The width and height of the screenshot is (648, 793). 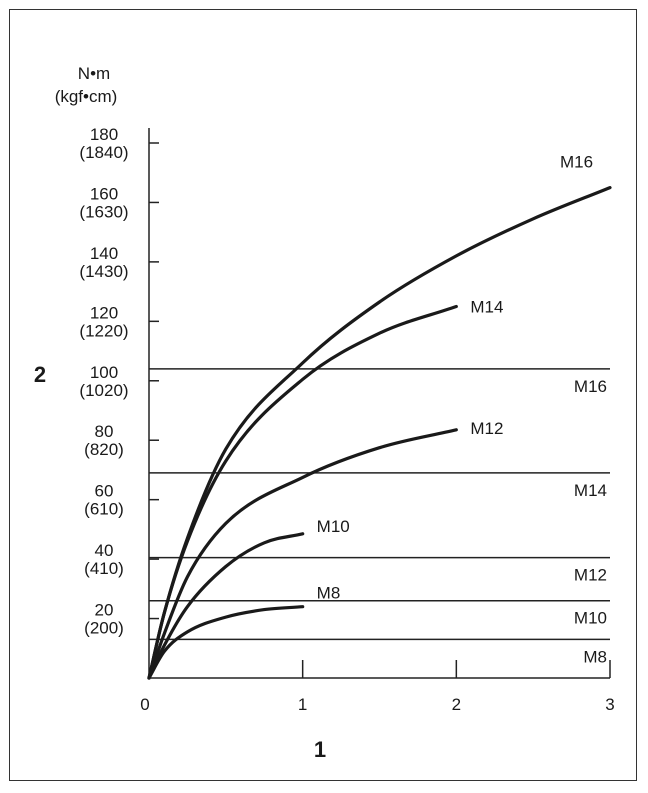 What do you see at coordinates (333, 526) in the screenshot?
I see `curve-label: M10` at bounding box center [333, 526].